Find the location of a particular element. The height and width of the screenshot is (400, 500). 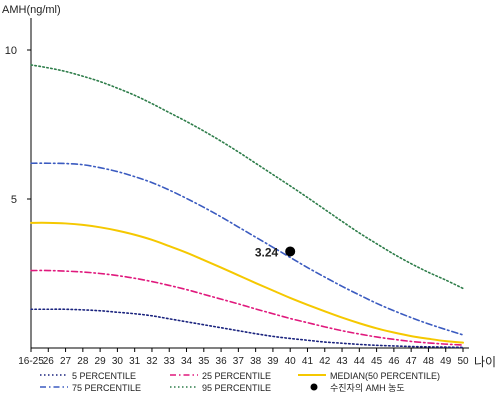

x-tick-label: 44 is located at coordinates (360, 361).